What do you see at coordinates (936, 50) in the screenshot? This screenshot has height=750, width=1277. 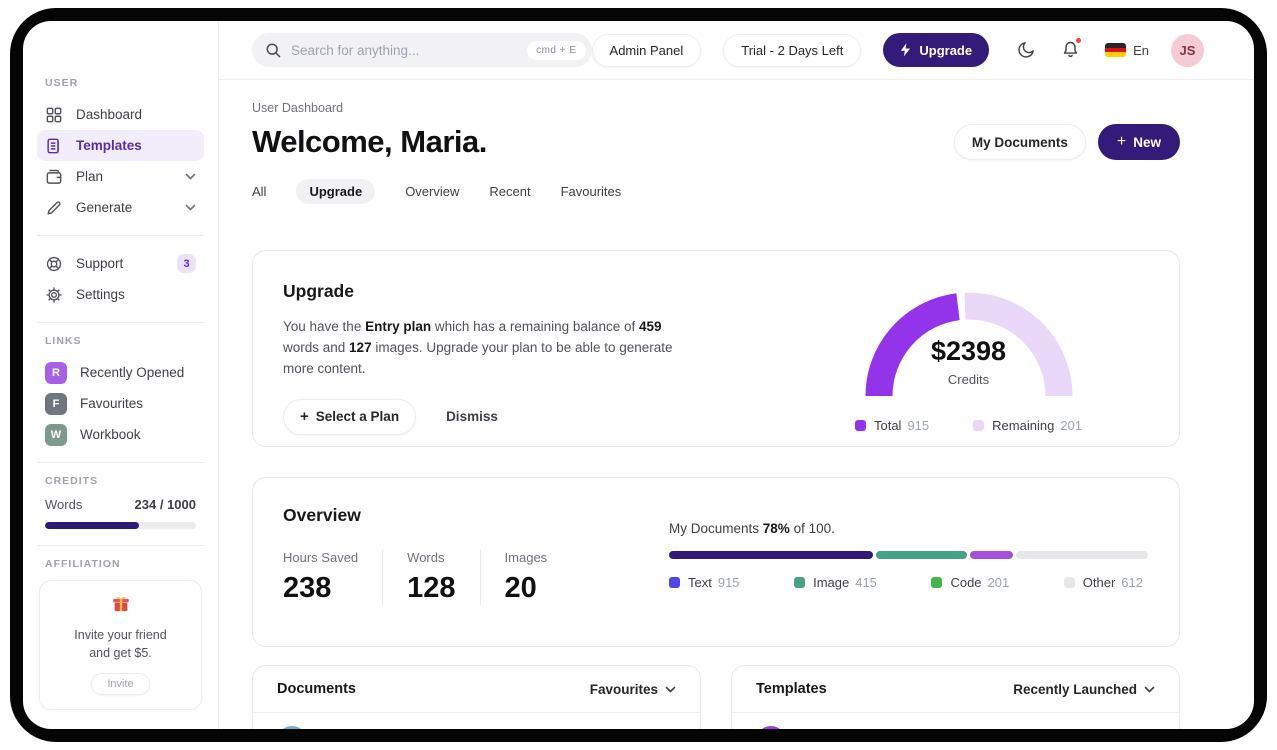 I see `upgrade-button: Upgrade` at bounding box center [936, 50].